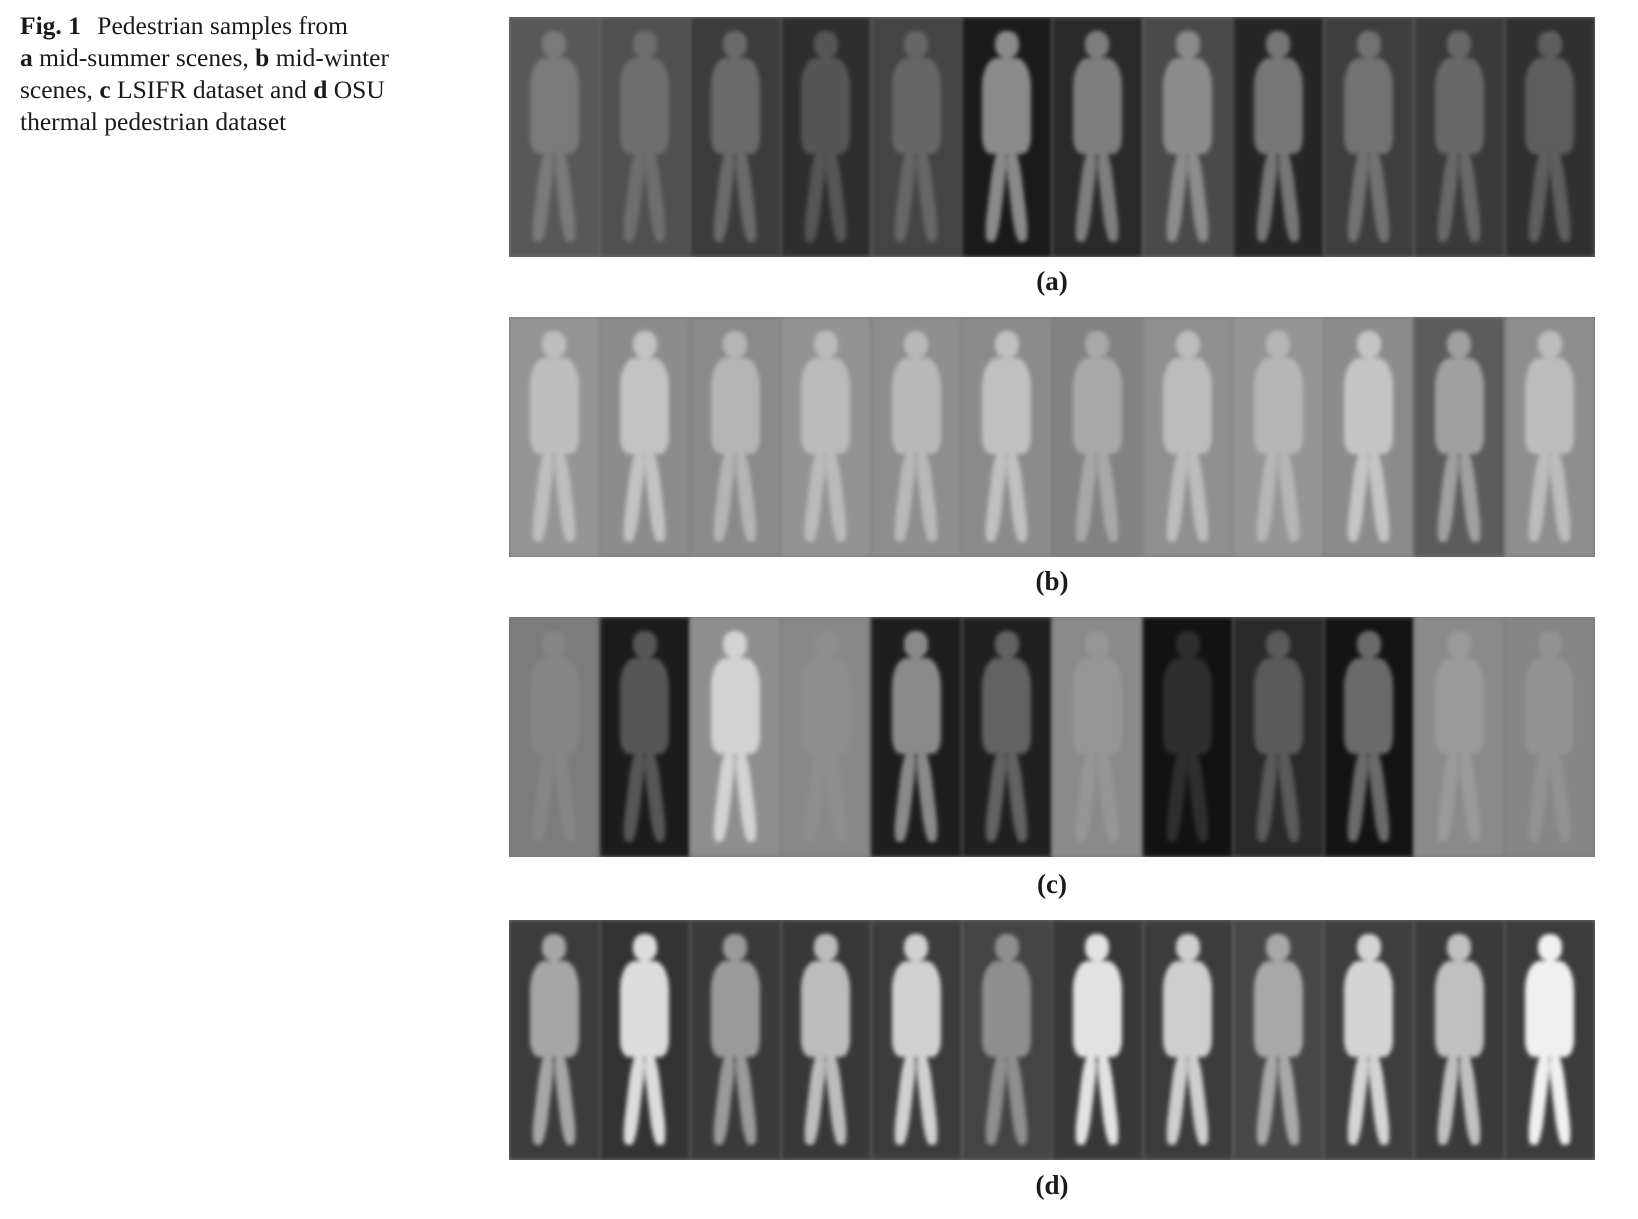 The height and width of the screenshot is (1219, 1638). What do you see at coordinates (144, 57) in the screenshot?
I see `caption-text-a: mid-summer scenes,` at bounding box center [144, 57].